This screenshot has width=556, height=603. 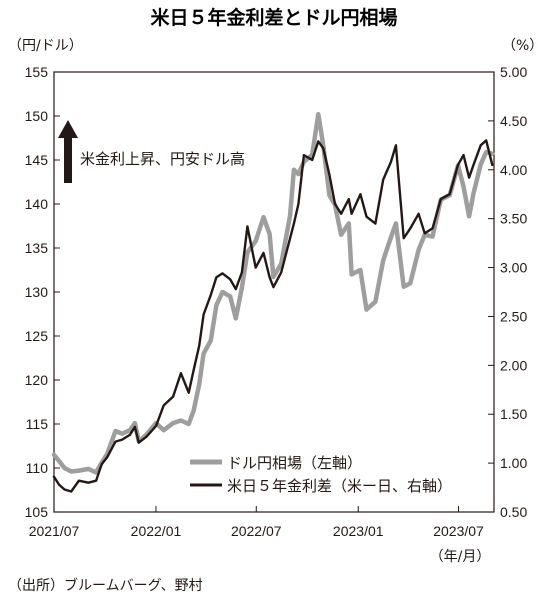 I want to click on x-tick-label: 2022/07, so click(x=256, y=531).